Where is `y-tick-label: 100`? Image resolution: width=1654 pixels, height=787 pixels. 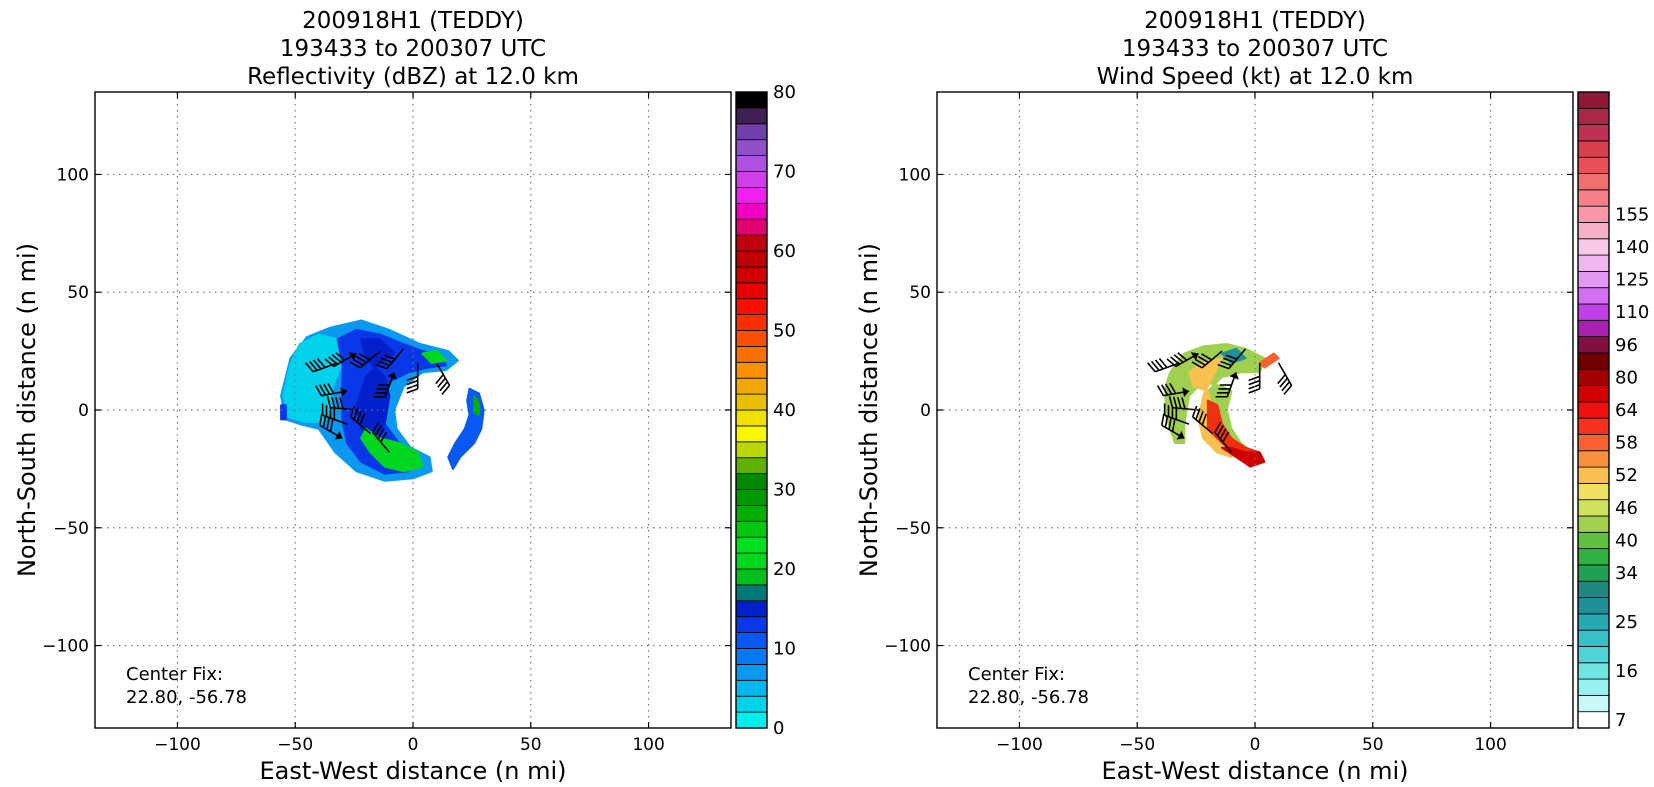 y-tick-label: 100 is located at coordinates (73, 175).